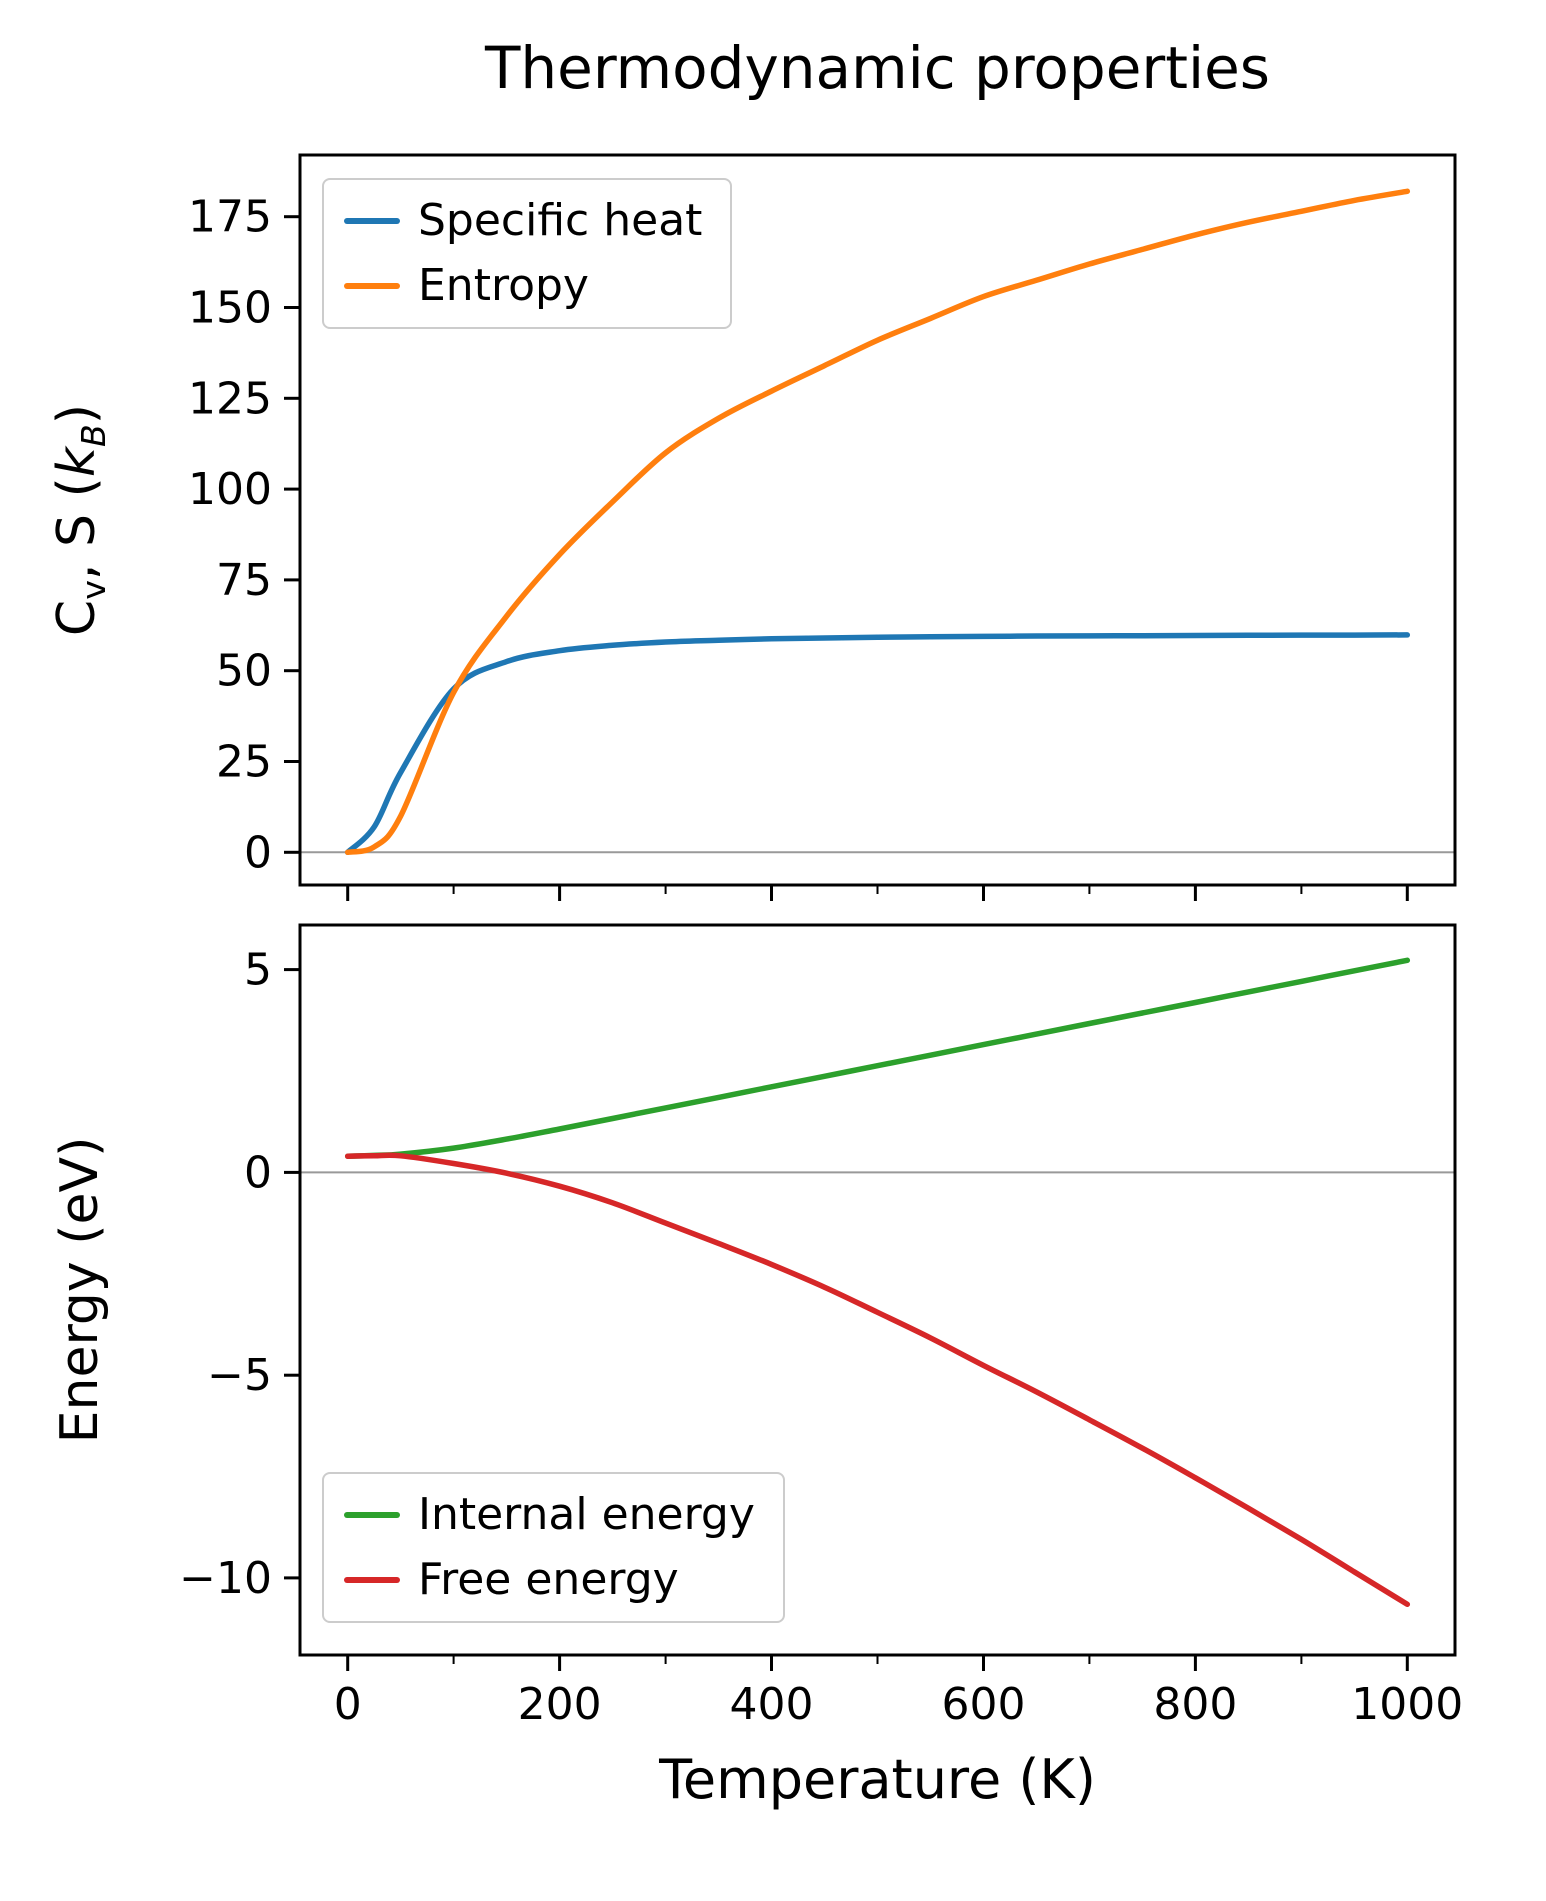 This screenshot has height=1901, width=1546. Describe the element at coordinates (239, 1375) in the screenshot. I see `y-tick-label: −5` at that location.